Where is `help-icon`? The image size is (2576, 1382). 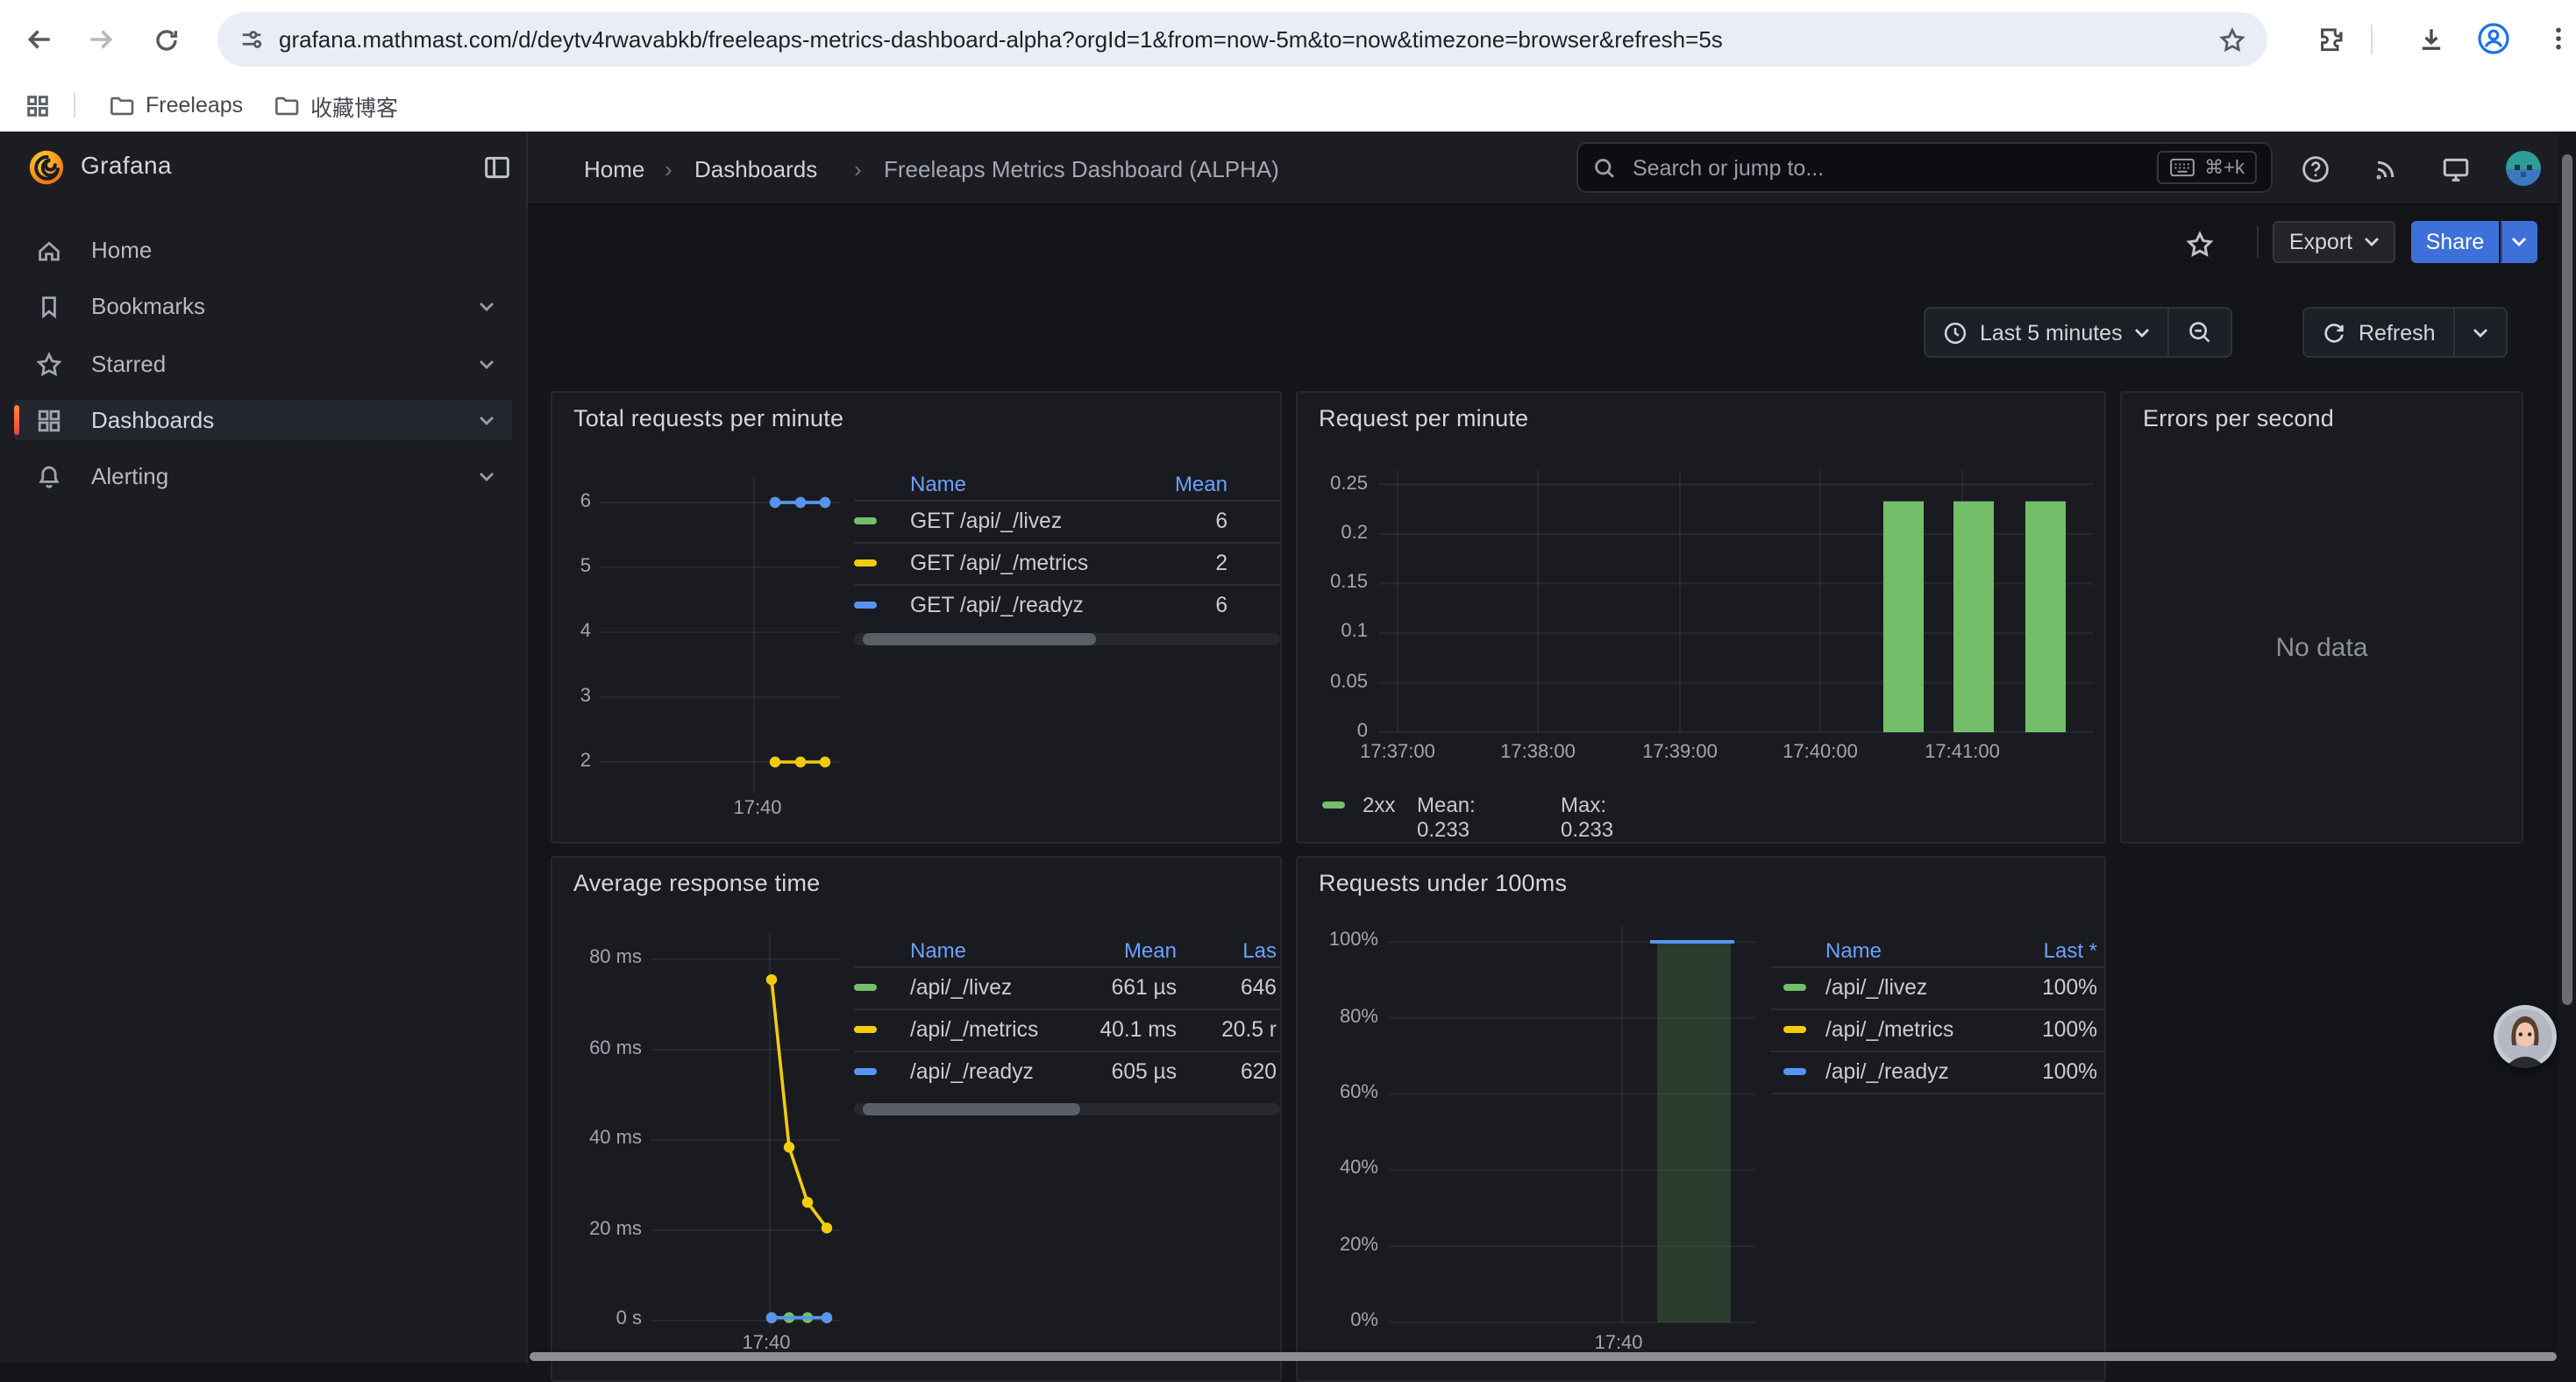
help-icon is located at coordinates (2314, 169).